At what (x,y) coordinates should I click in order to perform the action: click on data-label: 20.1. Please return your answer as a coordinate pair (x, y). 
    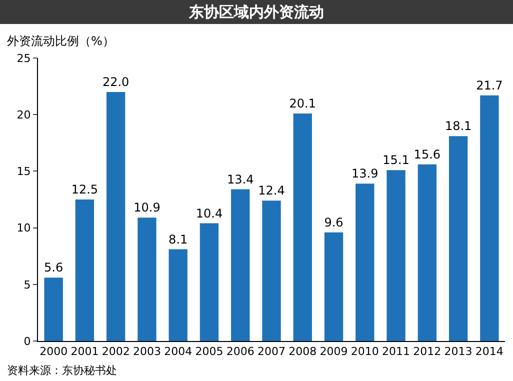
    Looking at the image, I should click on (302, 103).